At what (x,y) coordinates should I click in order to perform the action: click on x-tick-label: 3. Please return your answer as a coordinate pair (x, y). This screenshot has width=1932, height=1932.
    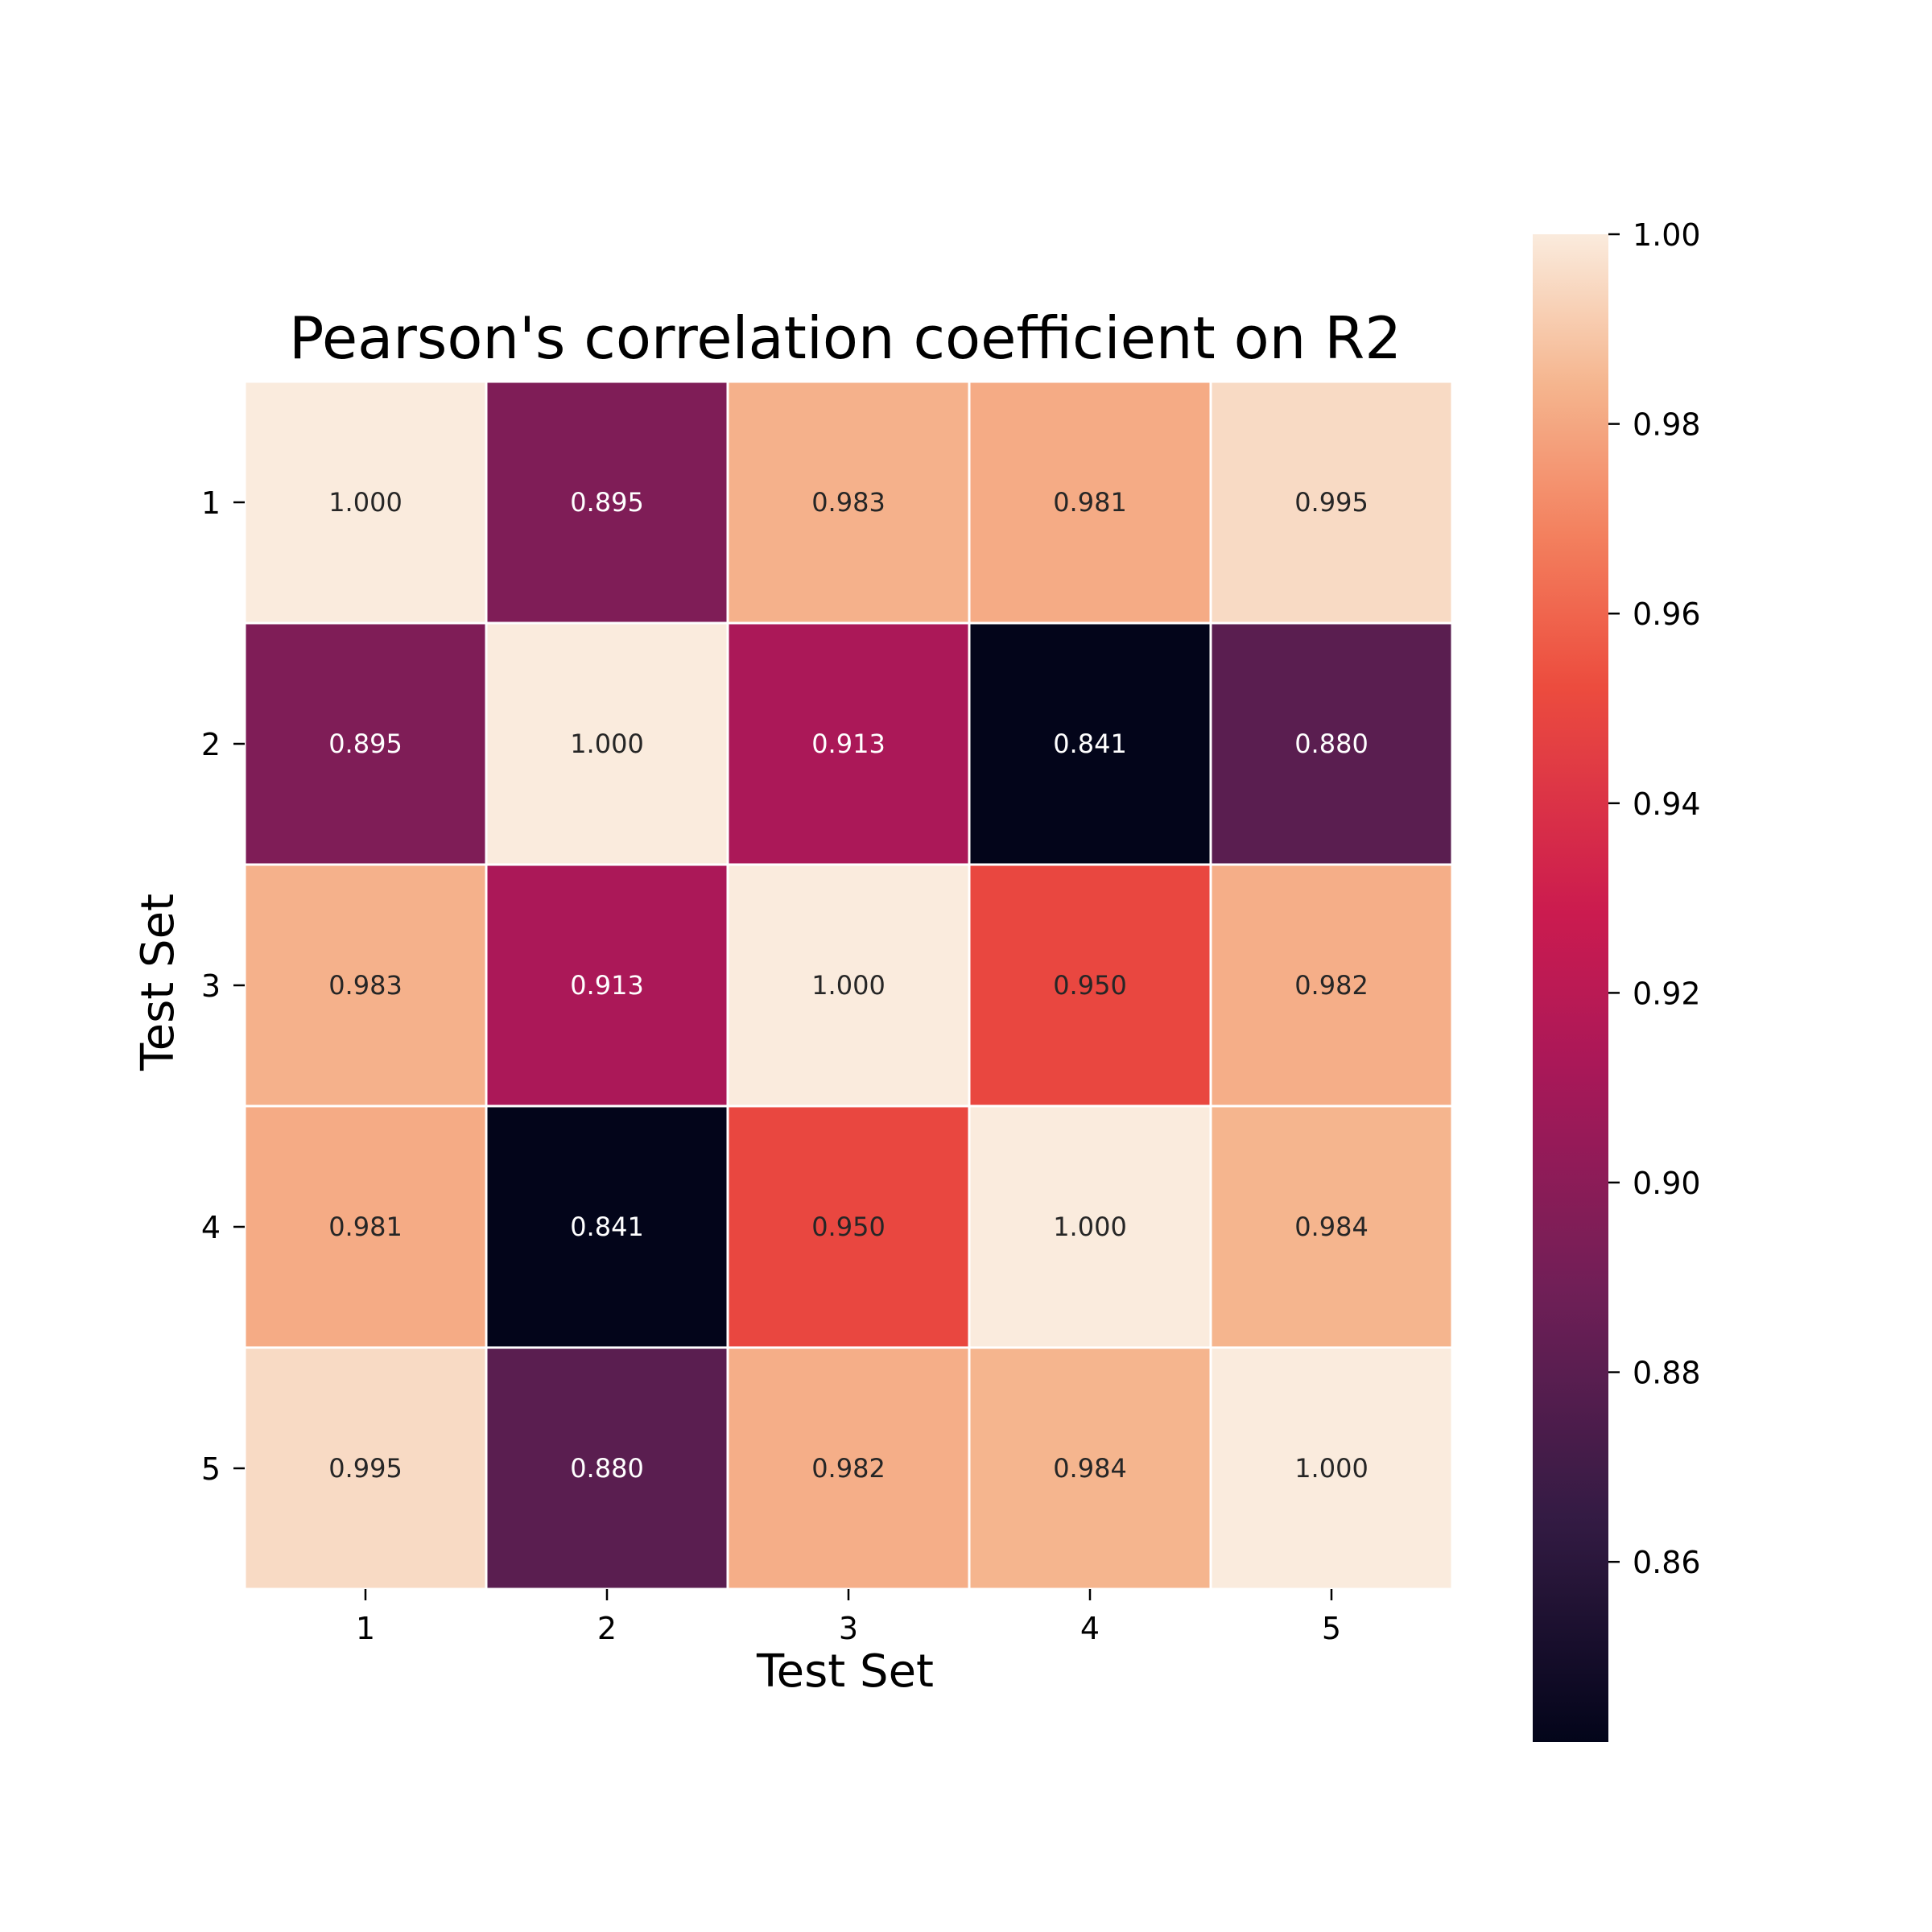
    Looking at the image, I should click on (848, 1628).